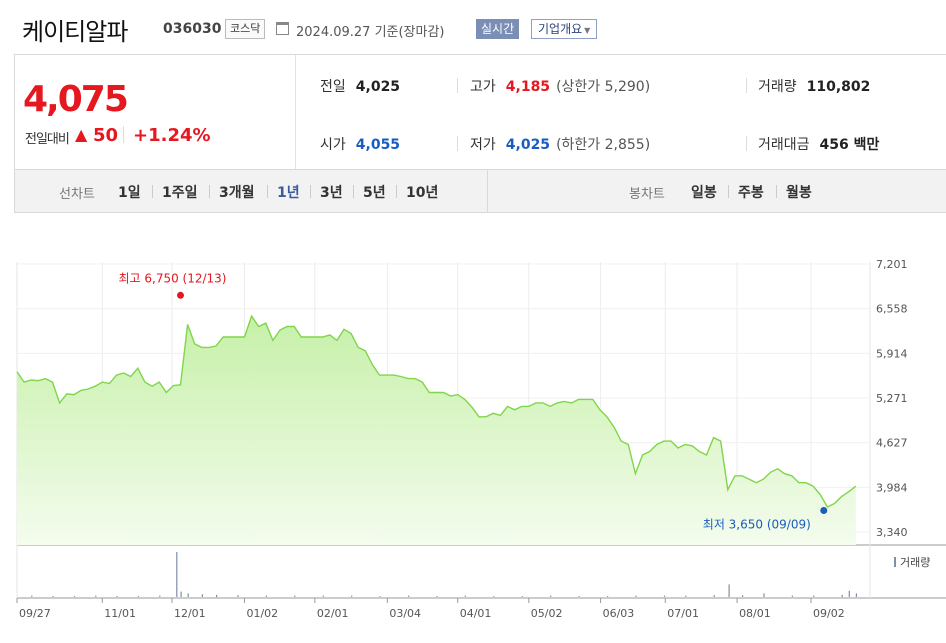 The height and width of the screenshot is (643, 946). I want to click on up-arrow-icon: ▲, so click(81, 134).